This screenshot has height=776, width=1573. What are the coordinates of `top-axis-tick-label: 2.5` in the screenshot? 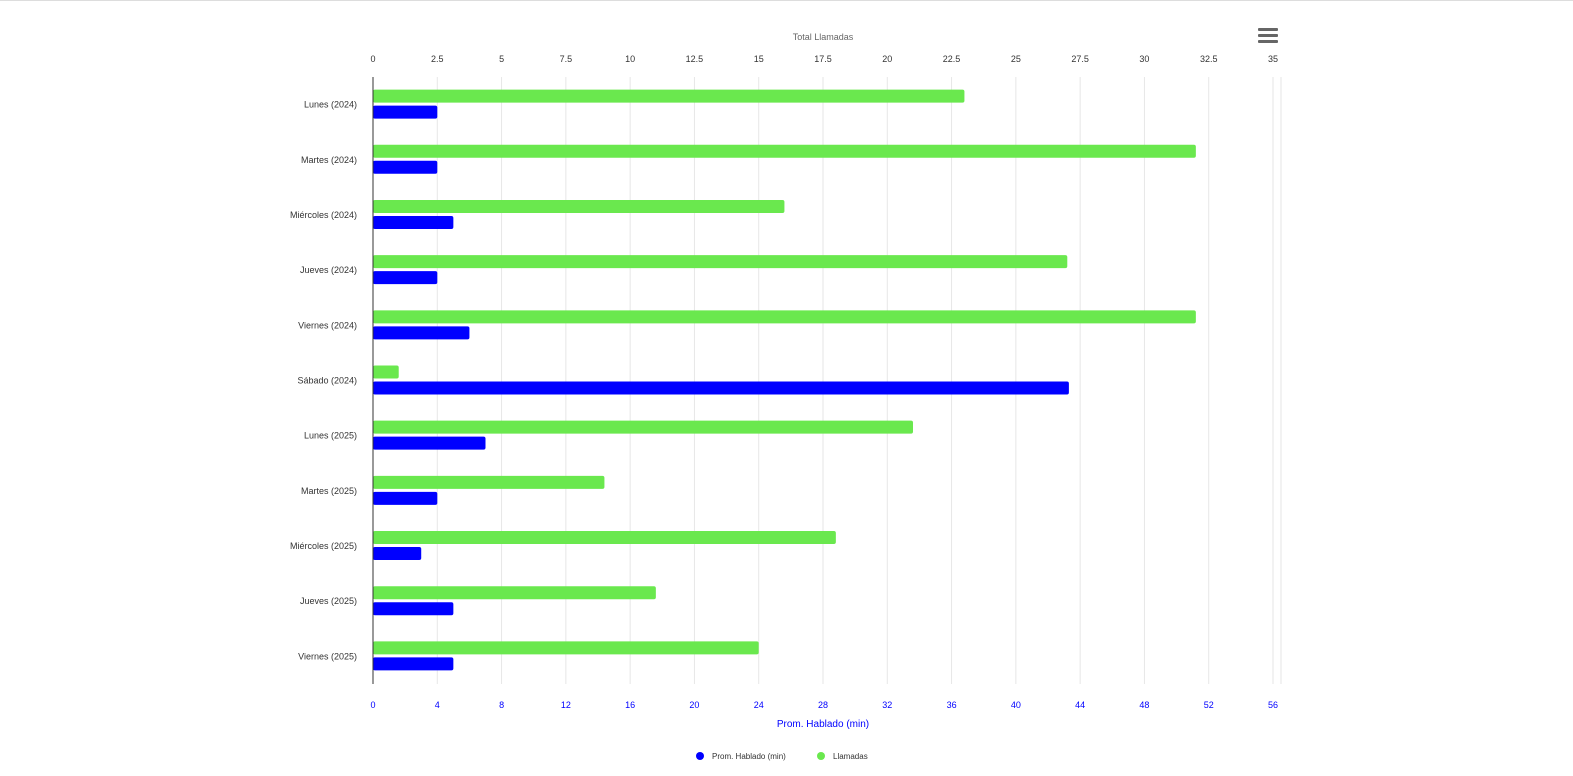 It's located at (437, 59).